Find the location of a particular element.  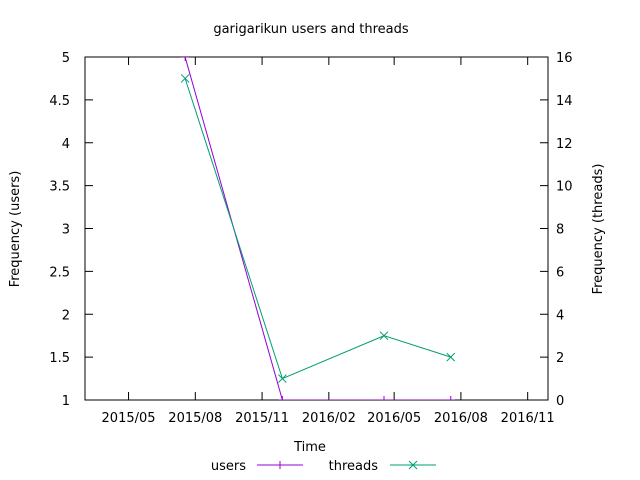

x-tick-label: 2015/08 is located at coordinates (195, 418).